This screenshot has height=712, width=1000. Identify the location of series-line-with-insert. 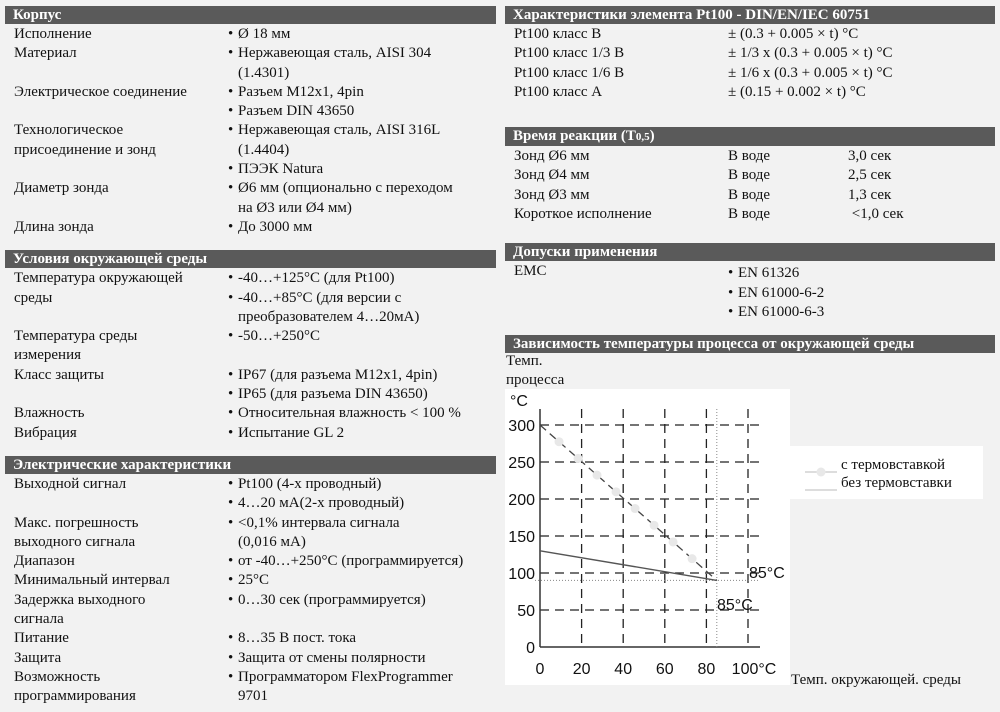
(628, 502).